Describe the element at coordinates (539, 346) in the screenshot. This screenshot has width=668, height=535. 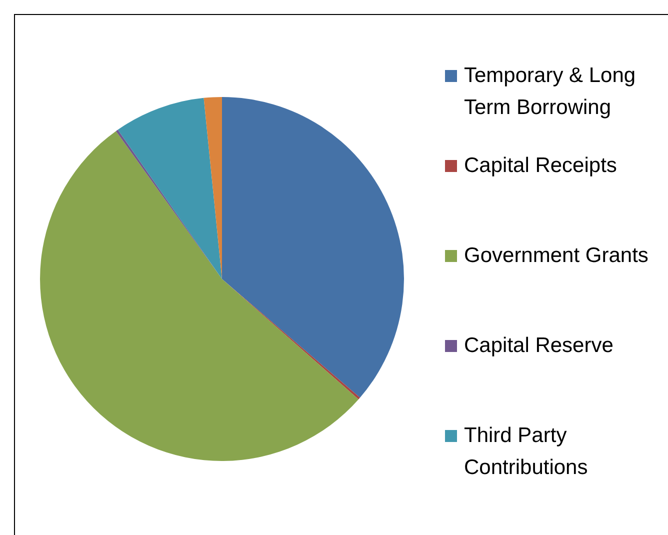
I see `legend-label: Capital Reserve` at that location.